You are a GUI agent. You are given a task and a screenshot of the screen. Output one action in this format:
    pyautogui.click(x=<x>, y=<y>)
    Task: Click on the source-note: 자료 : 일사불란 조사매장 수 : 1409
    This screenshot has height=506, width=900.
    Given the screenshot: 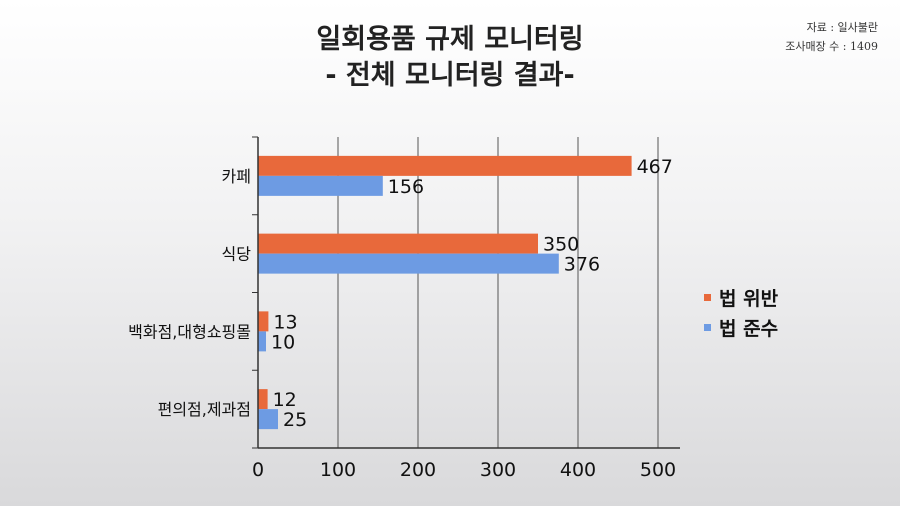 What is the action you would take?
    pyautogui.click(x=831, y=37)
    